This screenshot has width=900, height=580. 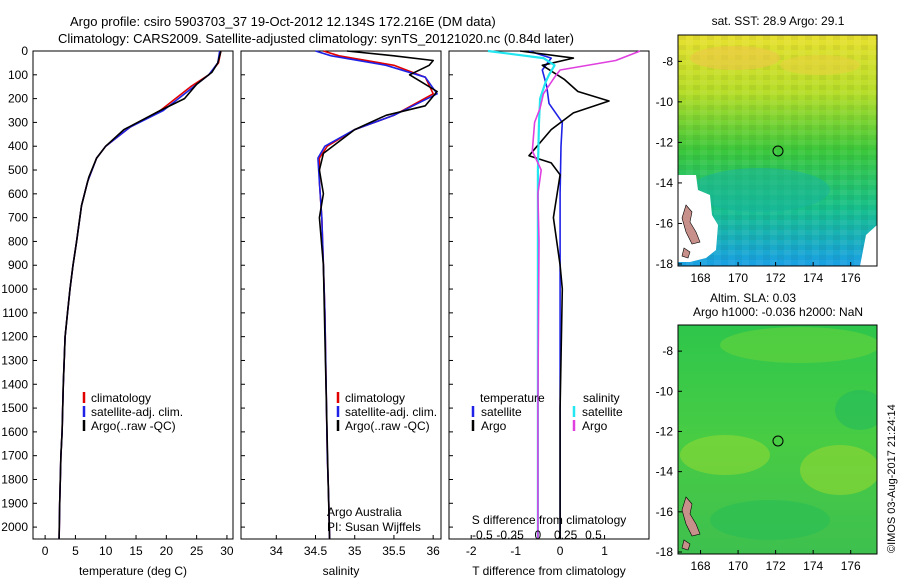 I want to click on x-tick-label: 20, so click(x=167, y=551).